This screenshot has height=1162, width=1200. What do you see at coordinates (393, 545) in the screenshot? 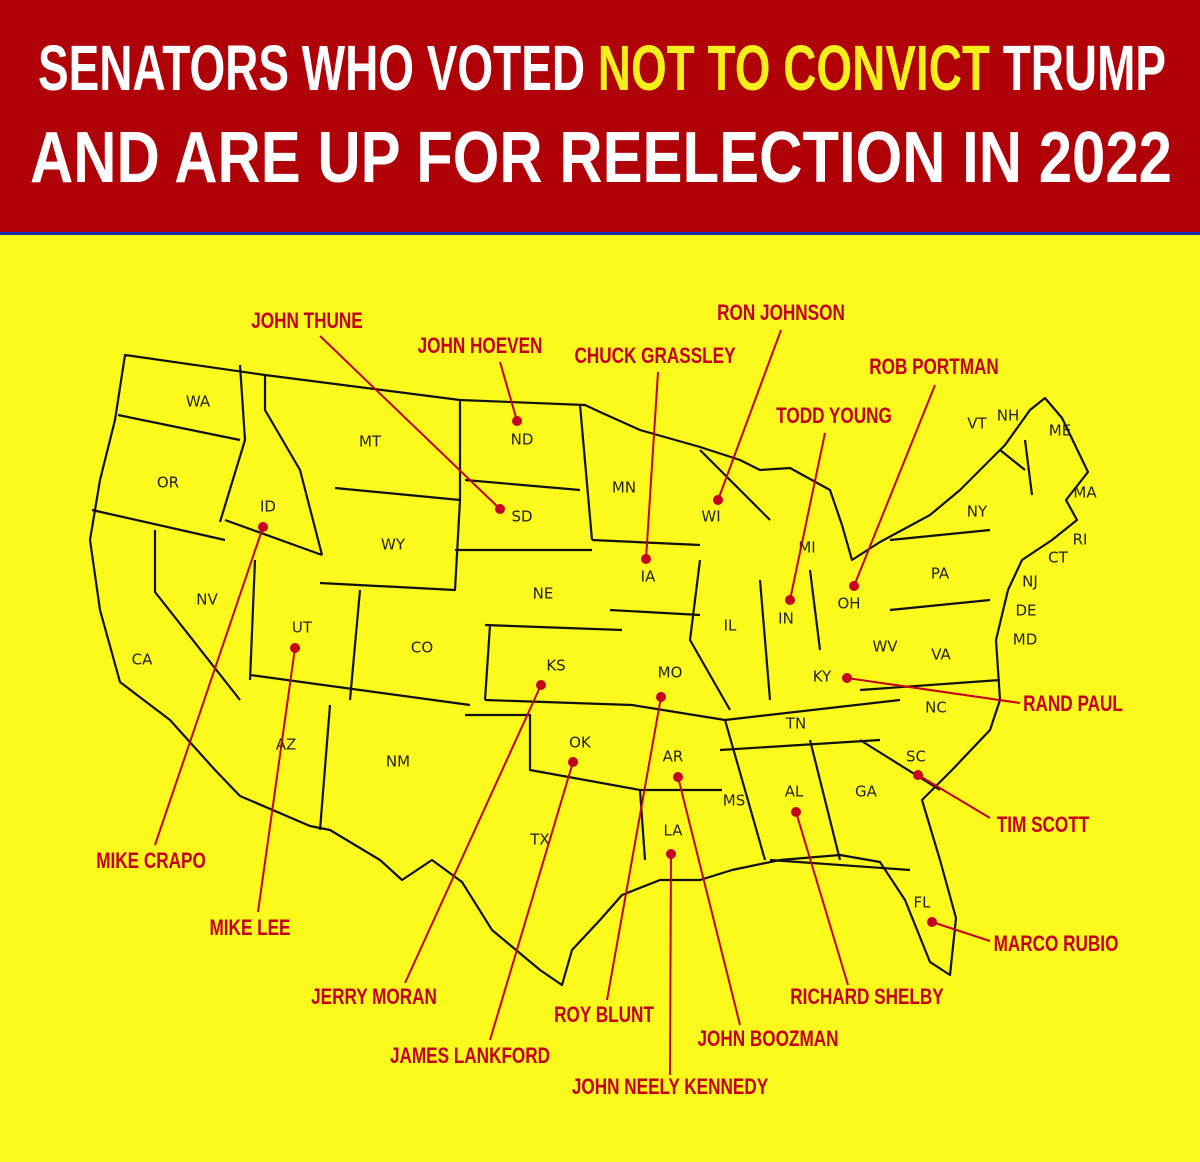
I see `state-label: WY` at bounding box center [393, 545].